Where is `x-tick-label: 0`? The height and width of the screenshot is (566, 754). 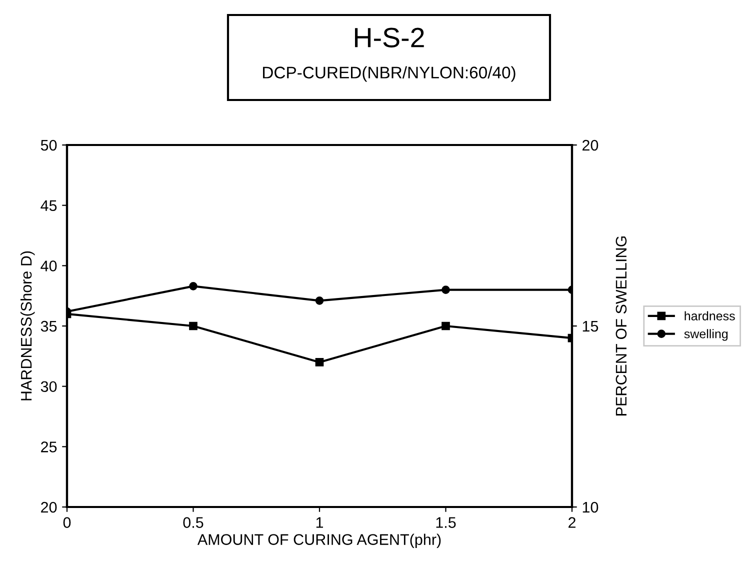
x-tick-label: 0 is located at coordinates (67, 522).